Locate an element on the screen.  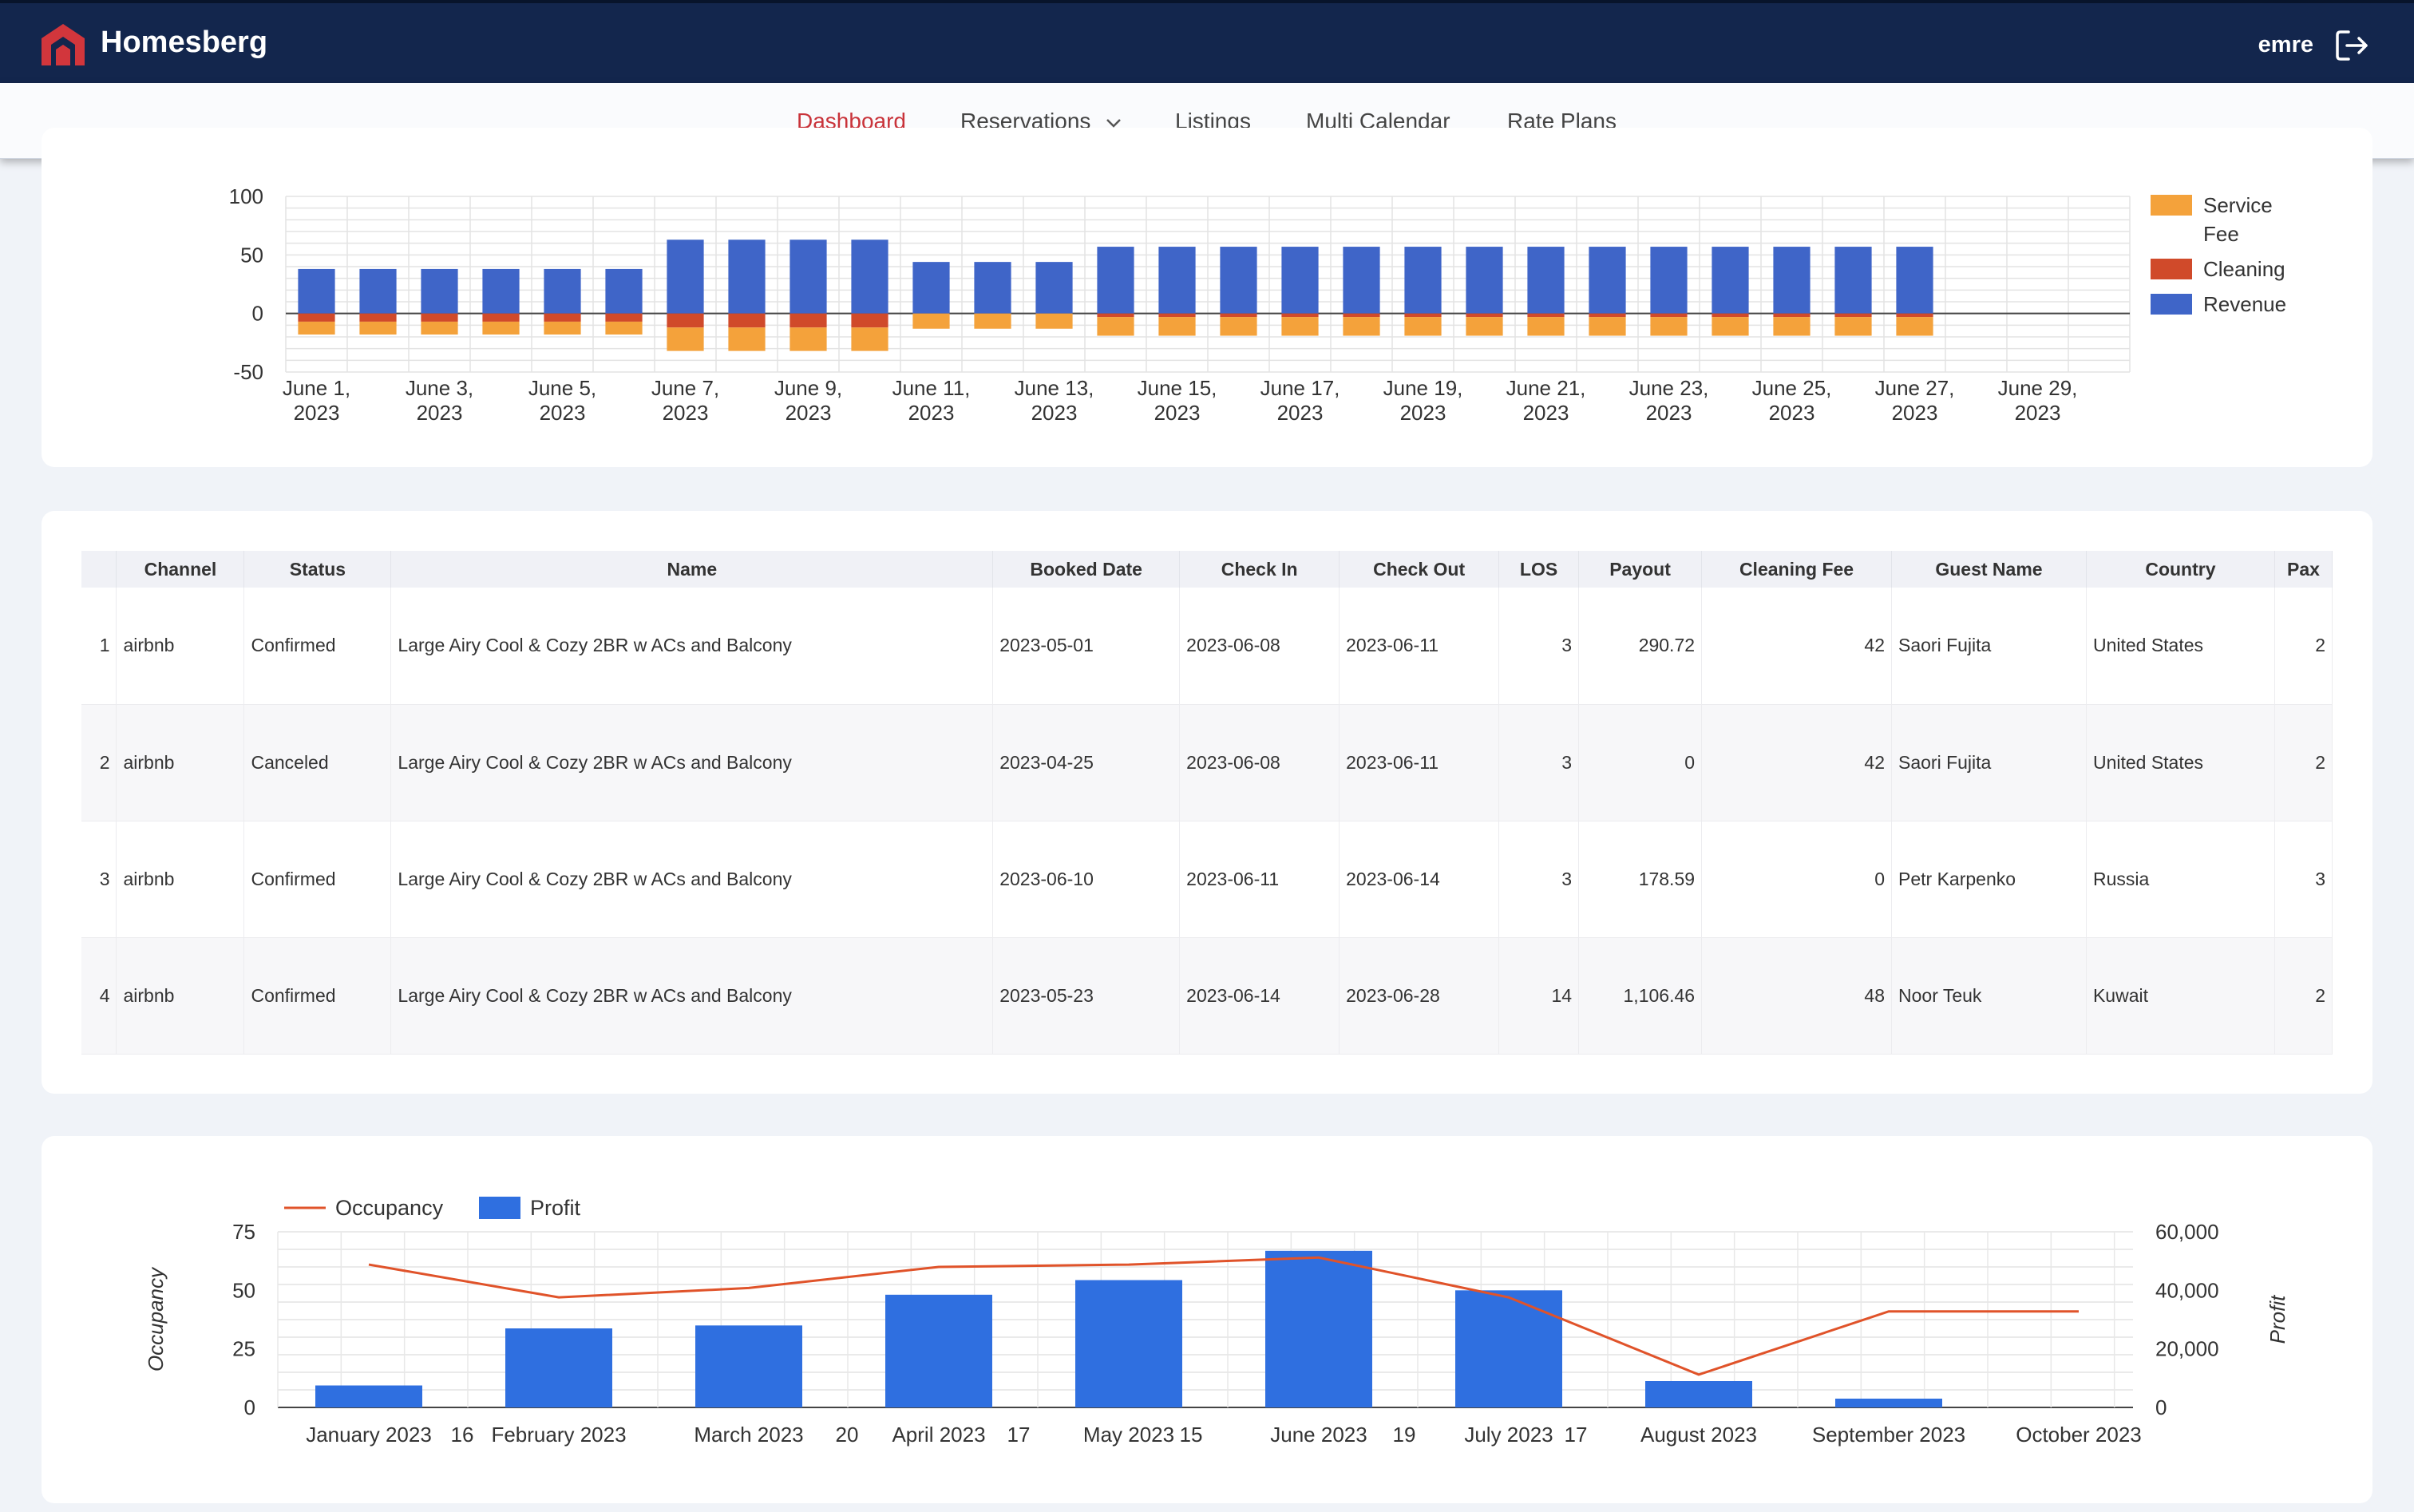
y-tick-label: -50 is located at coordinates (248, 372).